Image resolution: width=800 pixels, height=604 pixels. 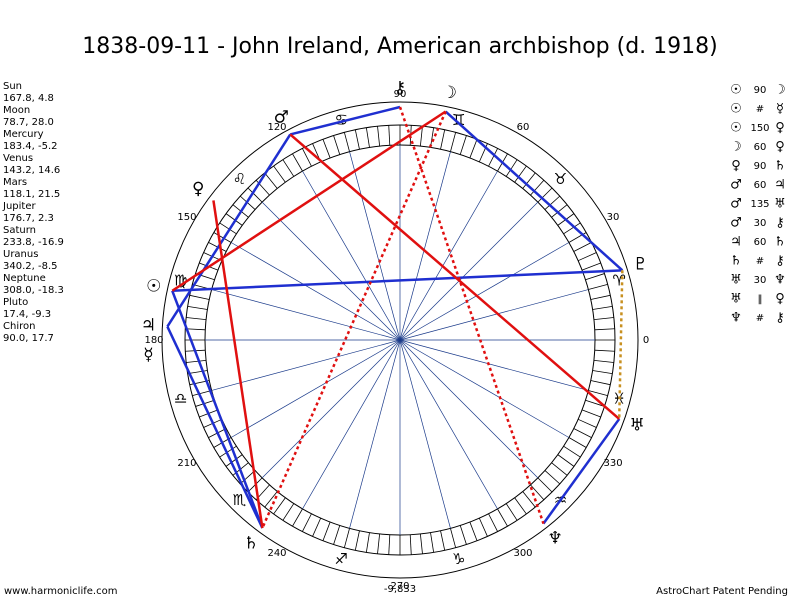 I want to click on planet-glyph: ♇, so click(x=640, y=265).